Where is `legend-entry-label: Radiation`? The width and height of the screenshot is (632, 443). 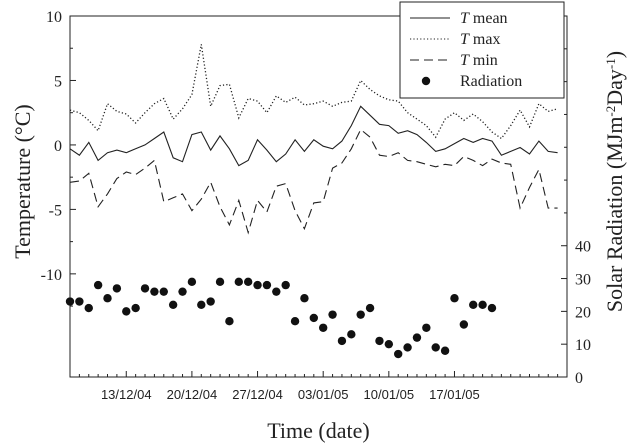 legend-entry-label: Radiation is located at coordinates (491, 81).